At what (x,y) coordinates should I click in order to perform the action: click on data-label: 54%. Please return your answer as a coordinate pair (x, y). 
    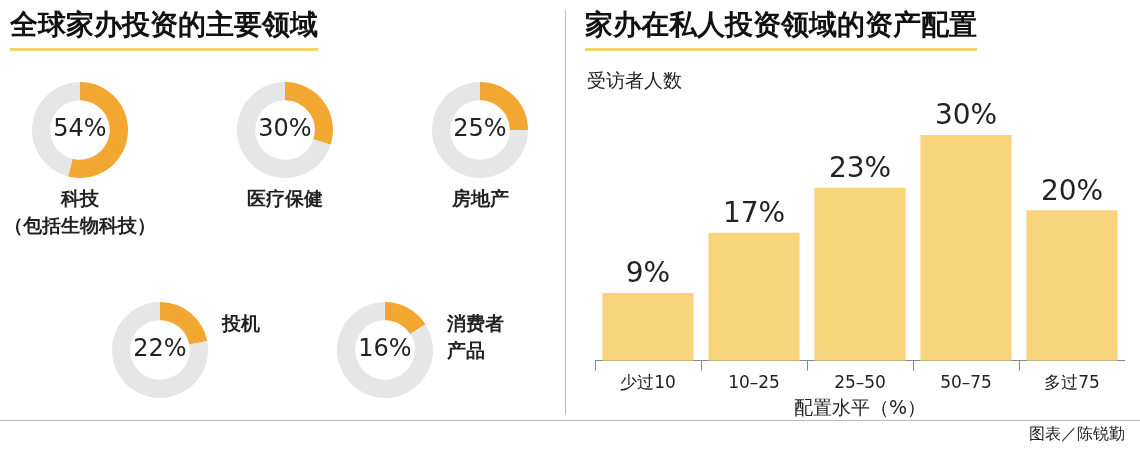
    Looking at the image, I should click on (80, 128).